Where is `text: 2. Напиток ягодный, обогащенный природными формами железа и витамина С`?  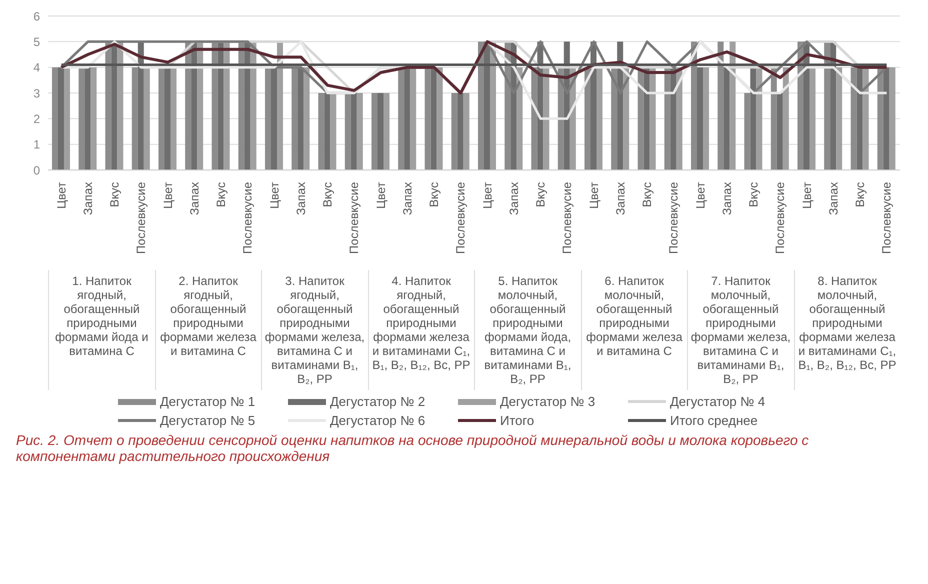 text: 2. Напиток ягодный, обогащенный природными формами железа и витамина С is located at coordinates (208, 316).